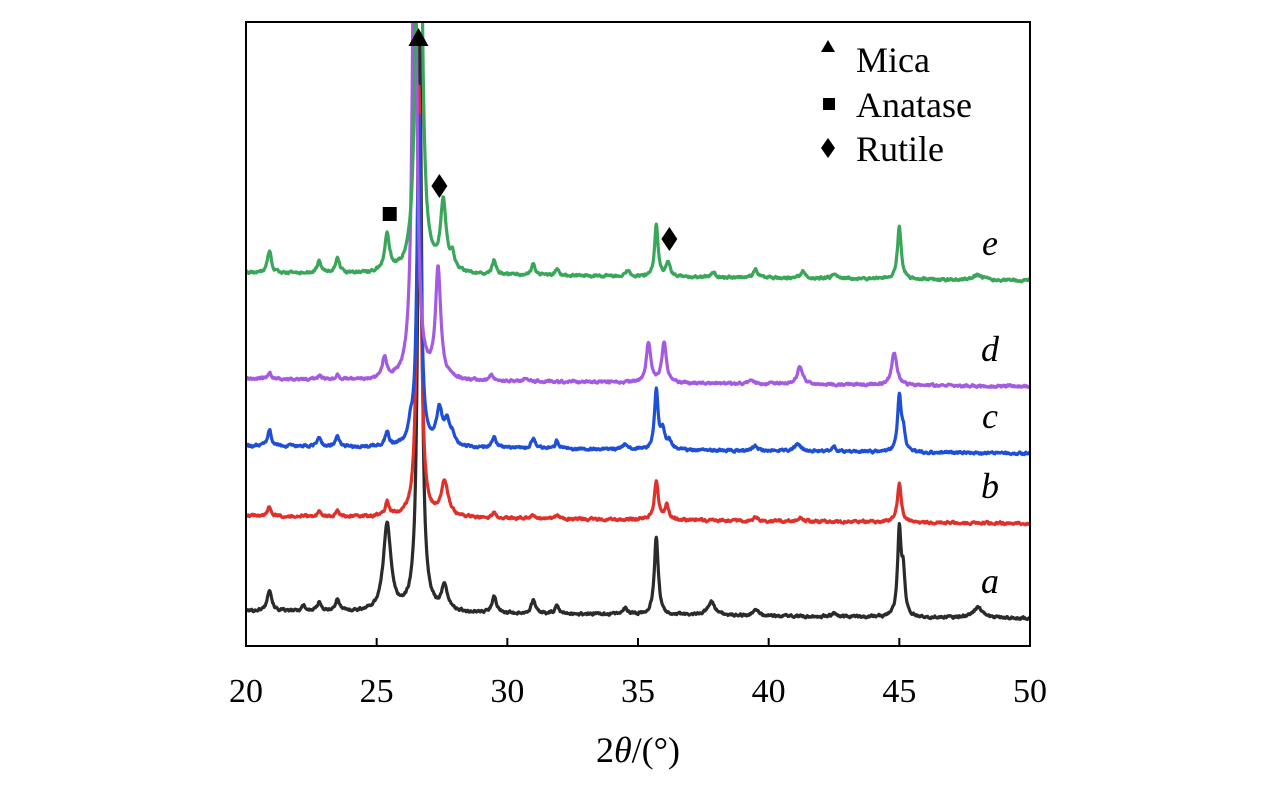  What do you see at coordinates (990, 349) in the screenshot?
I see `series-label-d: d` at bounding box center [990, 349].